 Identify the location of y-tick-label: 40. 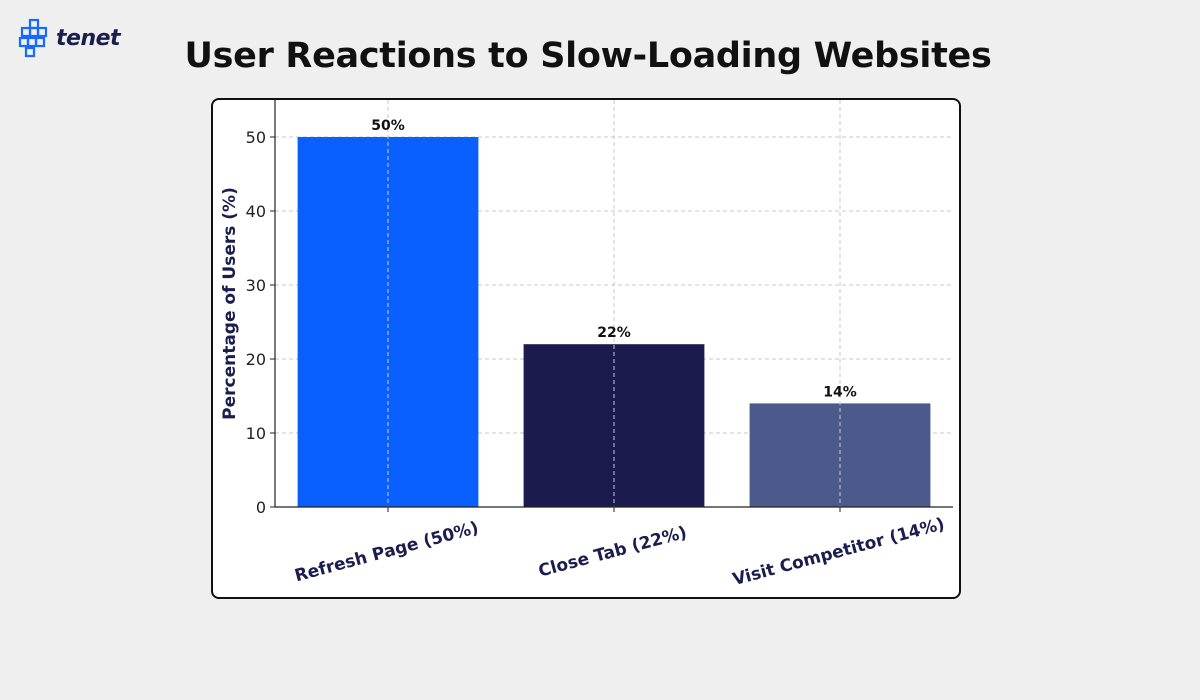
(256, 211).